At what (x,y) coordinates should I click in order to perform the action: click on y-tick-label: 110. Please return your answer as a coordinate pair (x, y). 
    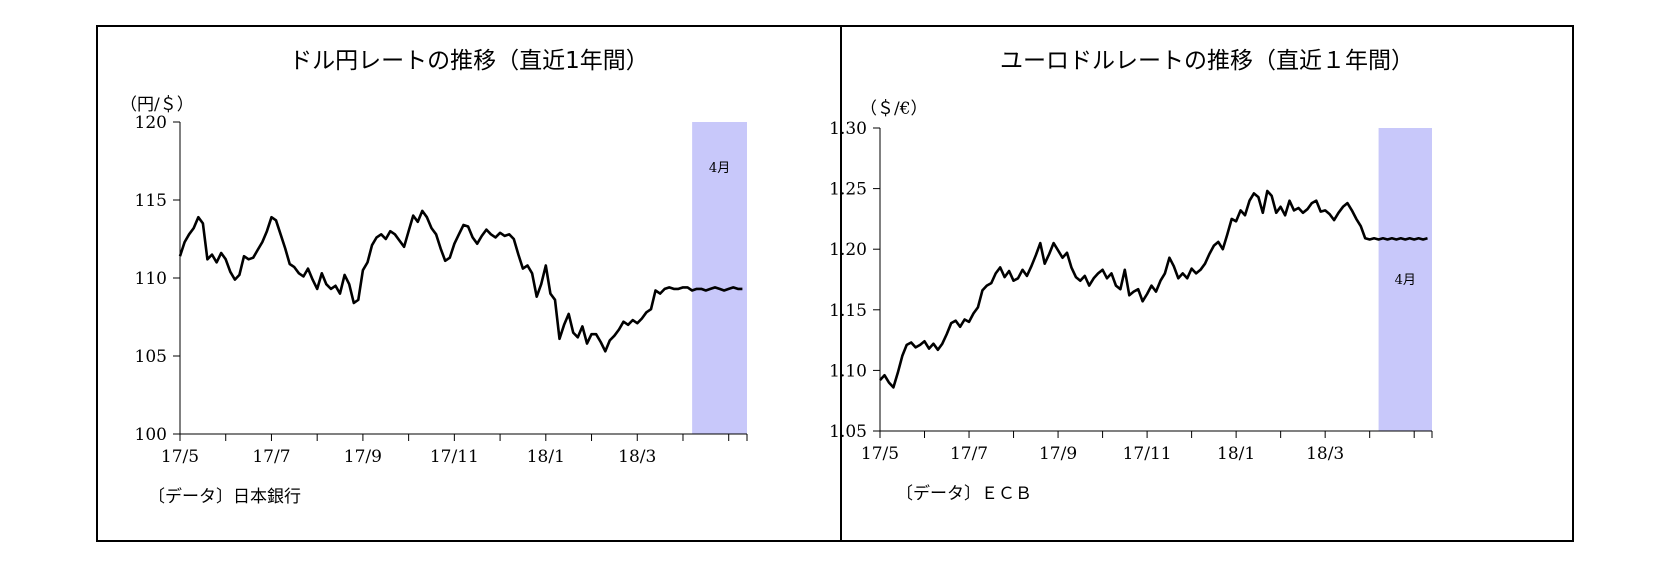
    Looking at the image, I should click on (151, 279).